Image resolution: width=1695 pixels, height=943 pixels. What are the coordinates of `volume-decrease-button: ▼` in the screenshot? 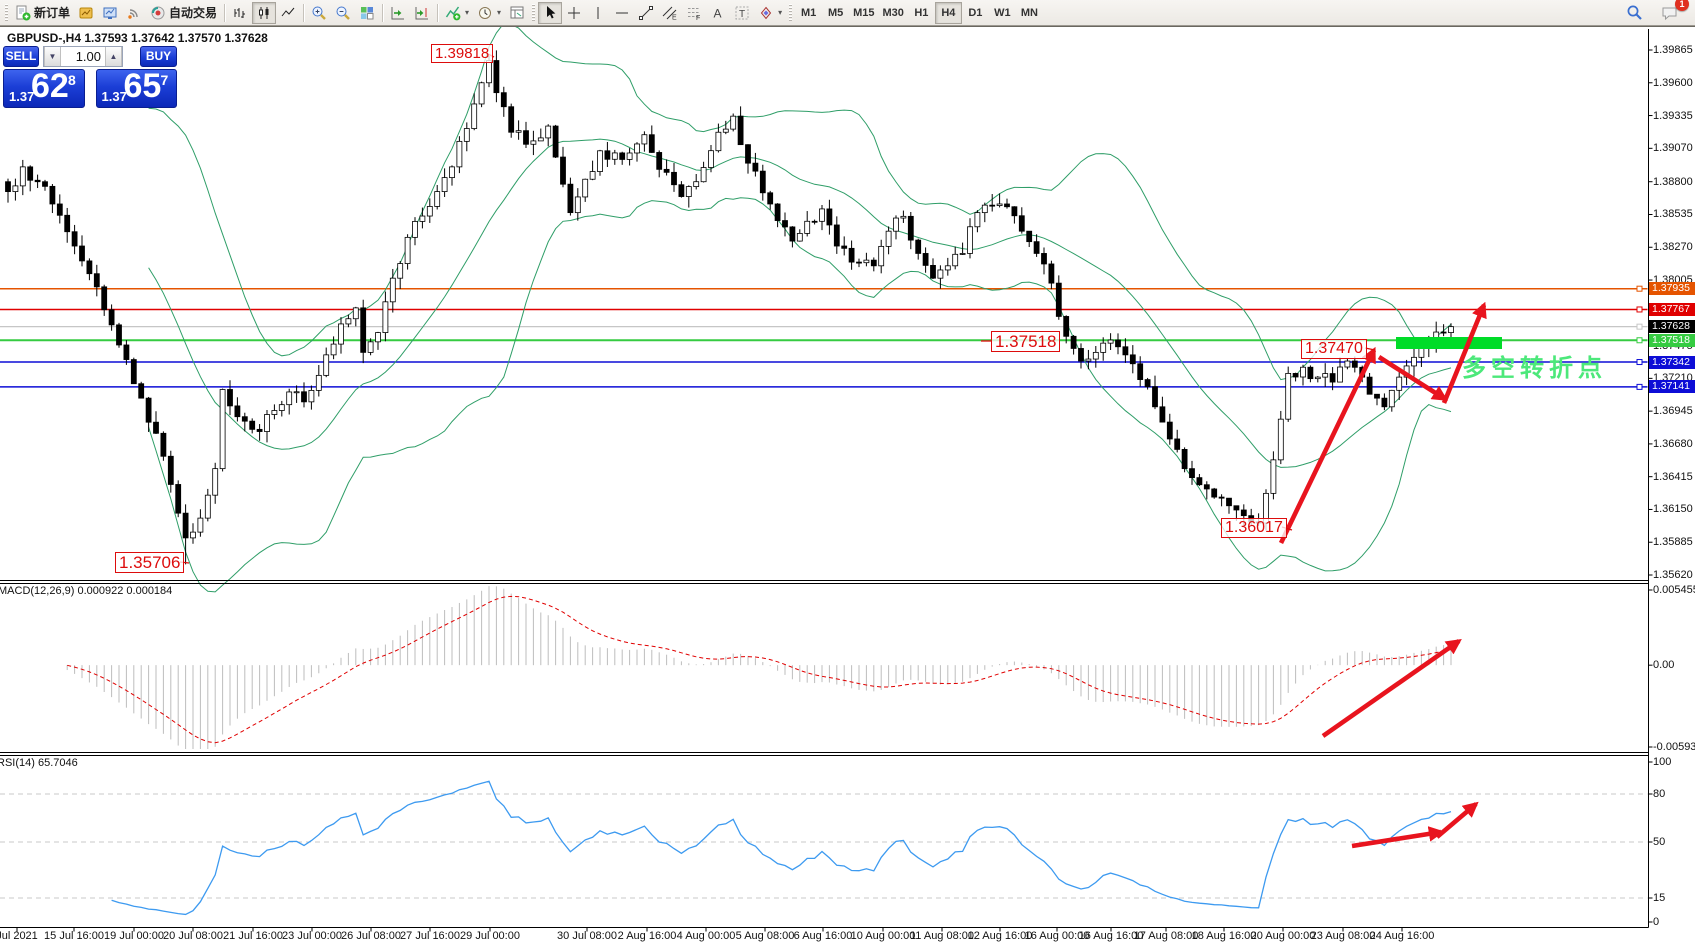 It's located at (52, 56).